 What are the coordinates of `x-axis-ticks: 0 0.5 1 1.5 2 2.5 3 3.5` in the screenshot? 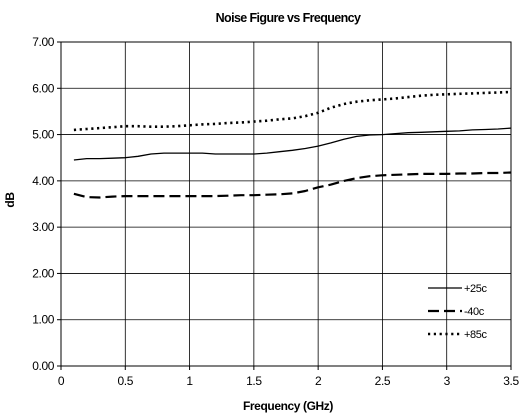 It's located at (289, 377).